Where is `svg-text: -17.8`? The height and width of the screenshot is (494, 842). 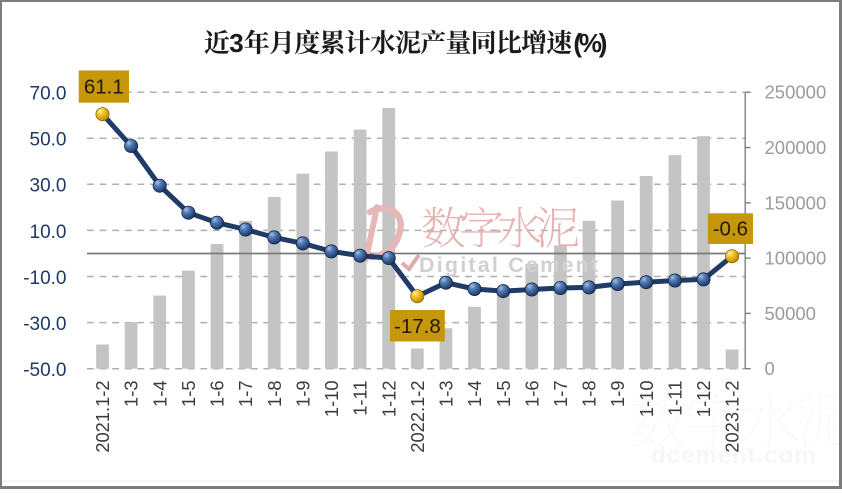 svg-text: -17.8 is located at coordinates (417, 326).